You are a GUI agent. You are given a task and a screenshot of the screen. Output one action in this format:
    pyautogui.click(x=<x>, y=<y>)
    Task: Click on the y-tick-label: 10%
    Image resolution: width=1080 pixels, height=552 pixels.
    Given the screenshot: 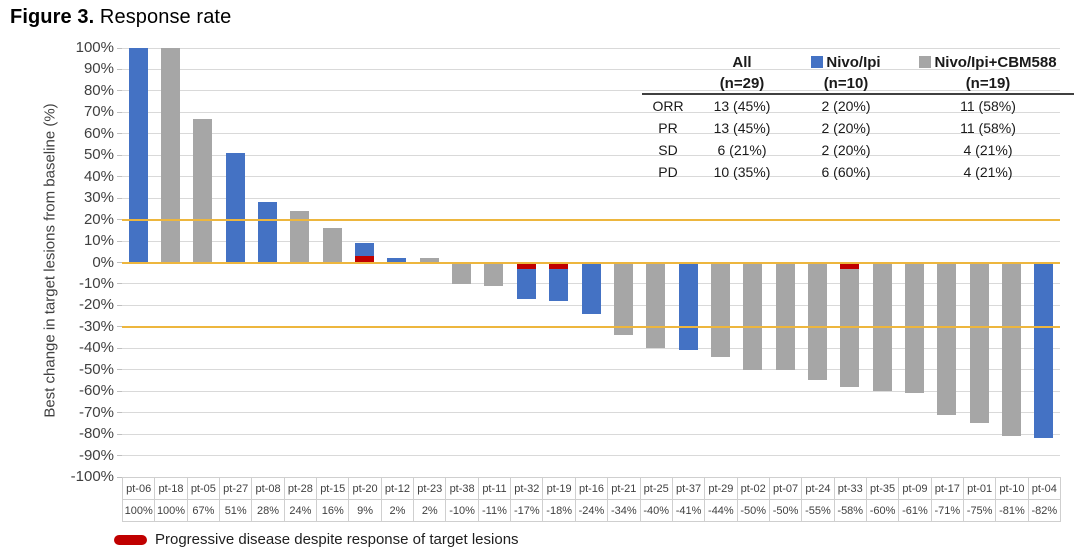 What is the action you would take?
    pyautogui.click(x=98, y=241)
    